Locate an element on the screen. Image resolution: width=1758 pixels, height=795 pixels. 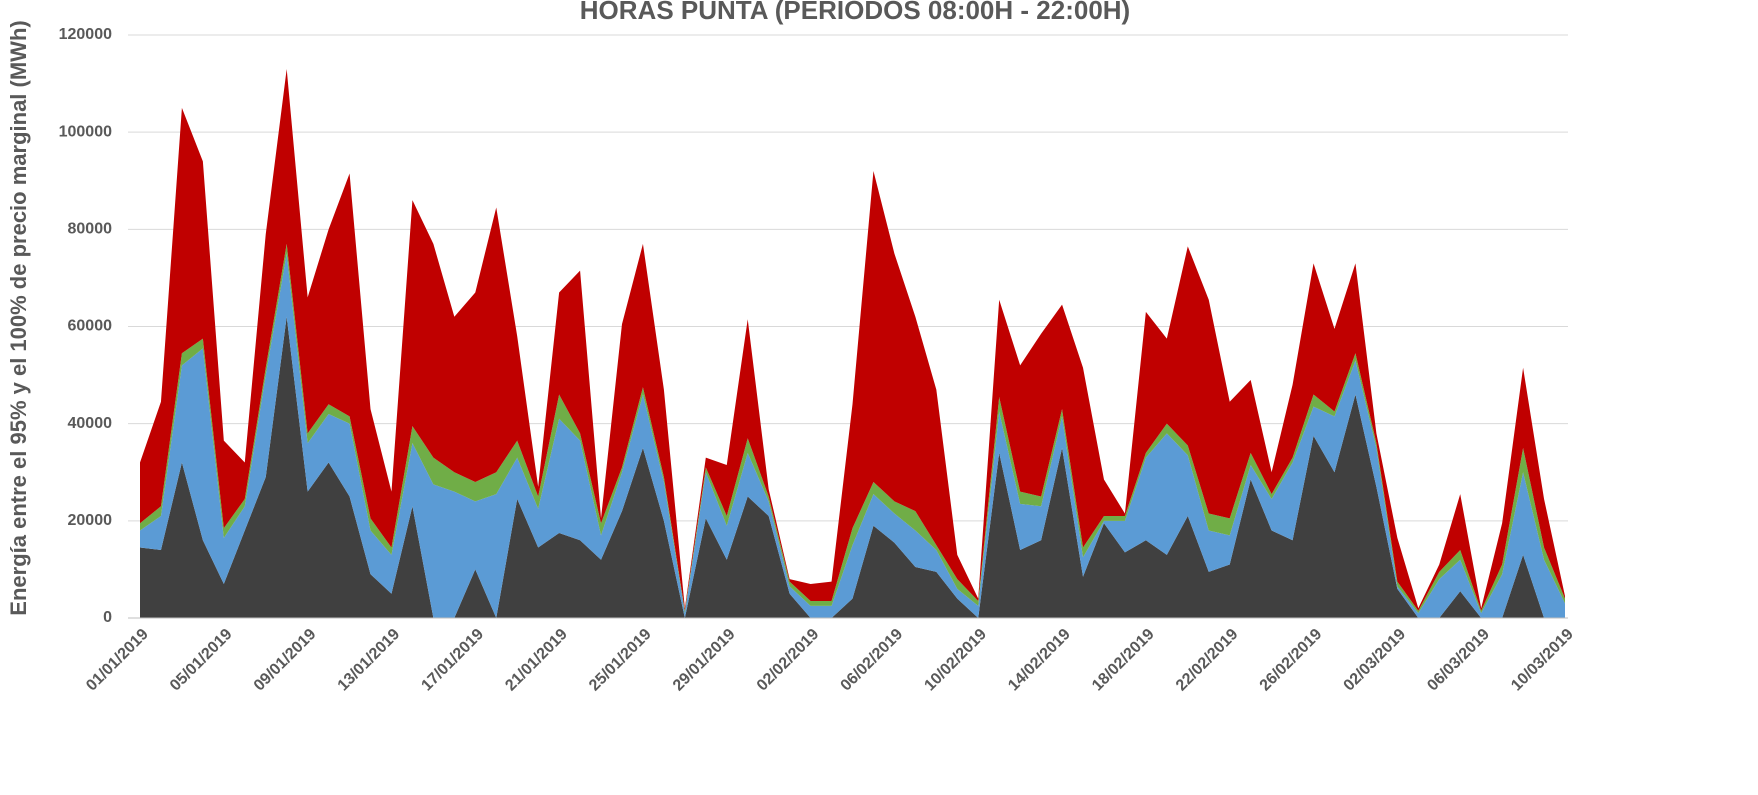
y-tick-label: 0 is located at coordinates (107, 617).